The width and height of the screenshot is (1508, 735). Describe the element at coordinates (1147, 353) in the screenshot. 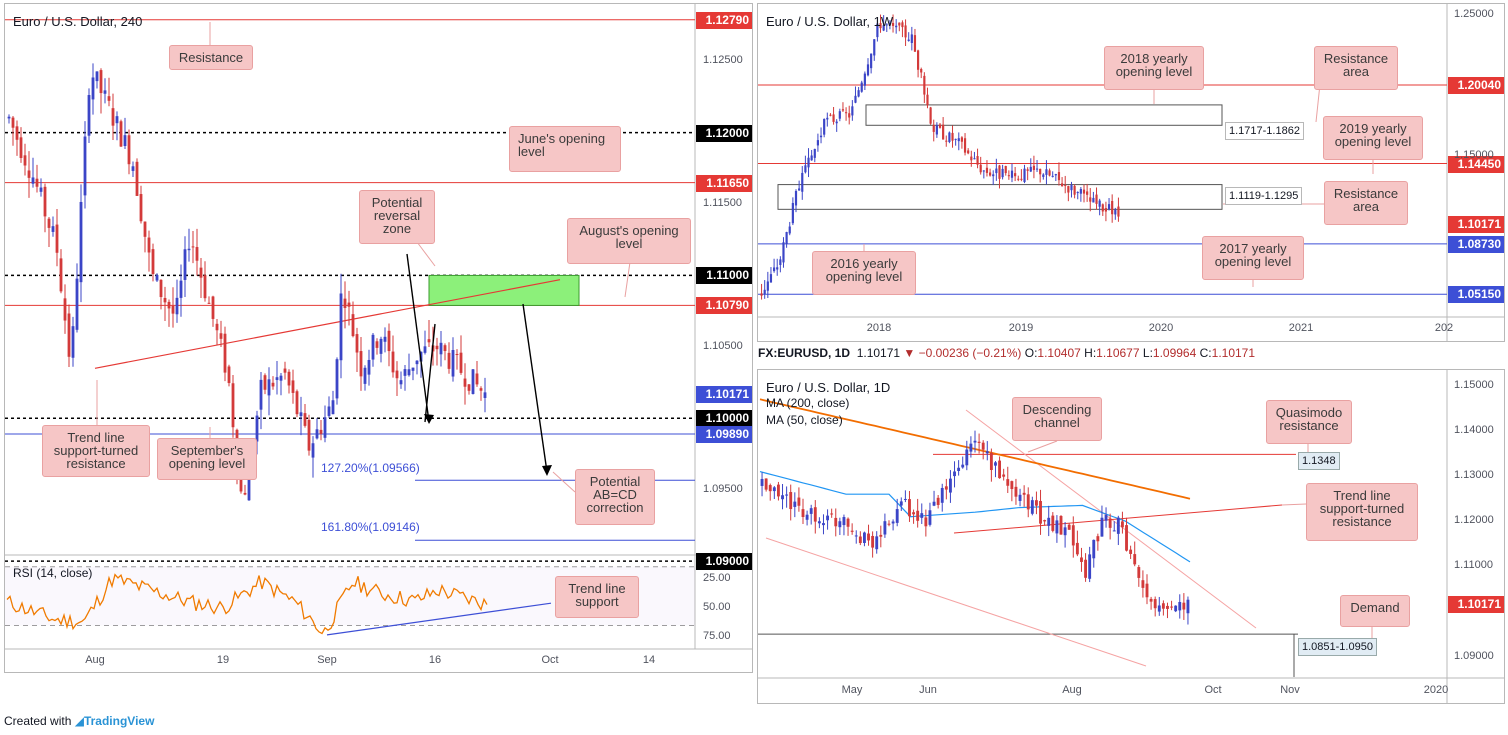

I see `header-low-label: L:` at that location.